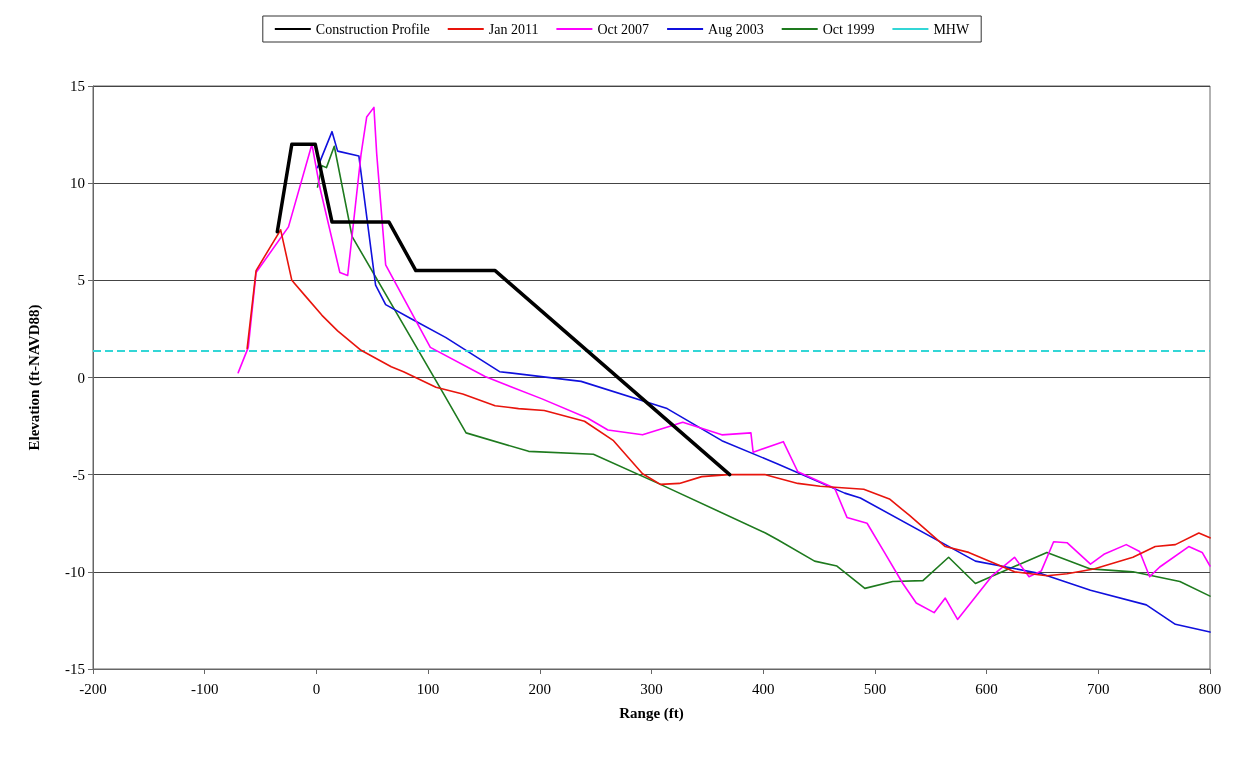 This screenshot has height=761, width=1244. Describe the element at coordinates (316, 688) in the screenshot. I see `x-tick-label: 0` at that location.